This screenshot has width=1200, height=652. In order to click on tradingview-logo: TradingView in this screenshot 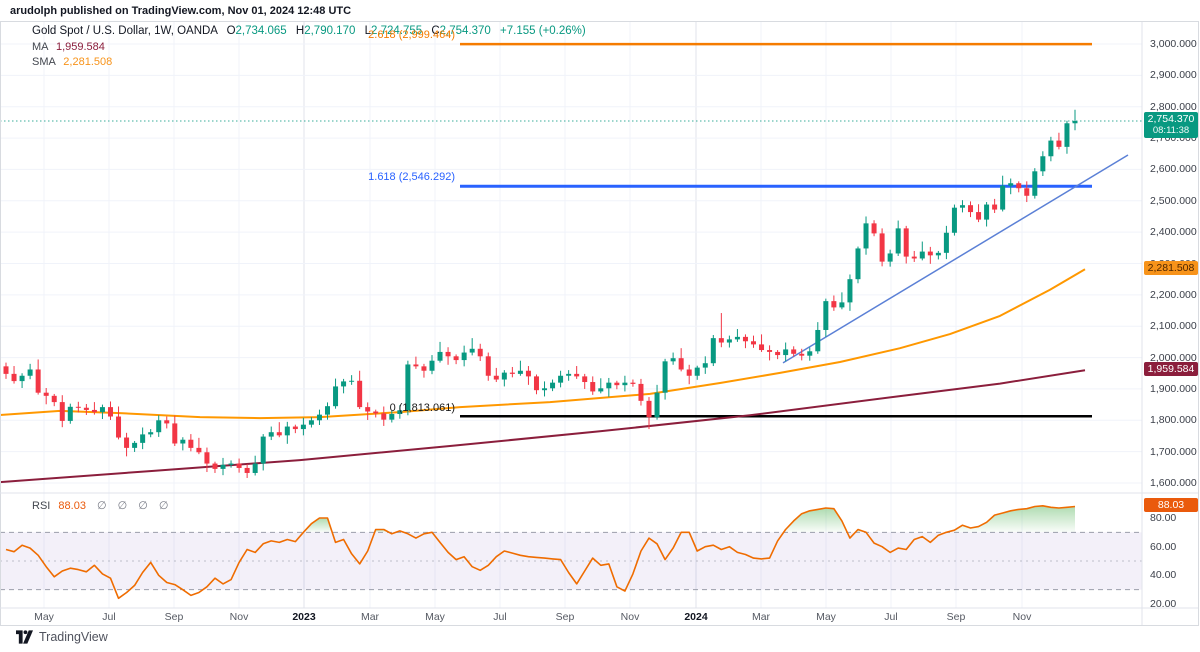, I will do `click(62, 637)`.